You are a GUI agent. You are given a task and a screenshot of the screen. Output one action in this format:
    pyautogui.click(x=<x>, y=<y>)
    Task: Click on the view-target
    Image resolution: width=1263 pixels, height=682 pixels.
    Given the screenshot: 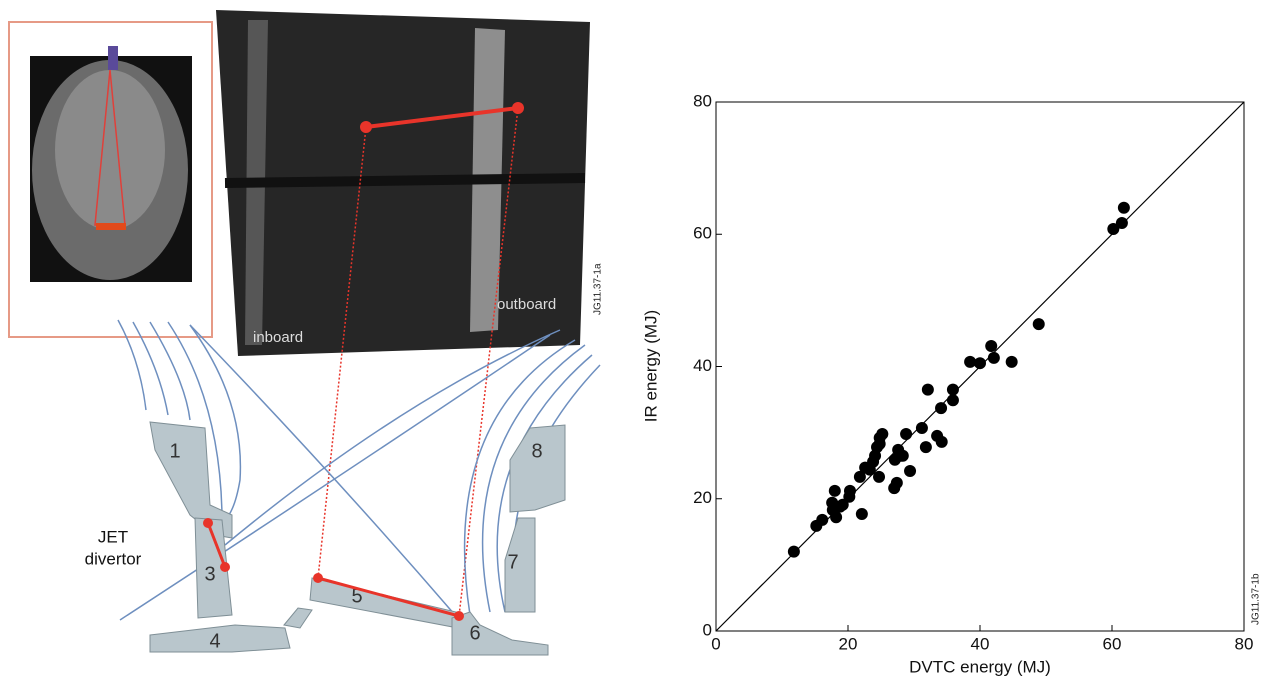 What is the action you would take?
    pyautogui.click(x=111, y=226)
    